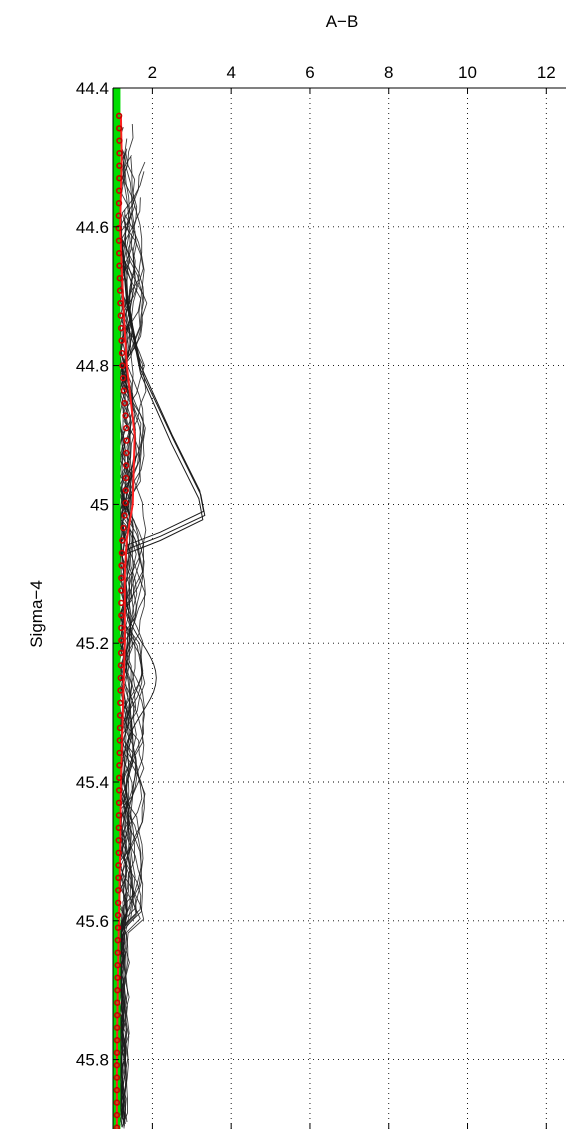  I want to click on y-axis-title: Sigma−4, so click(36, 614).